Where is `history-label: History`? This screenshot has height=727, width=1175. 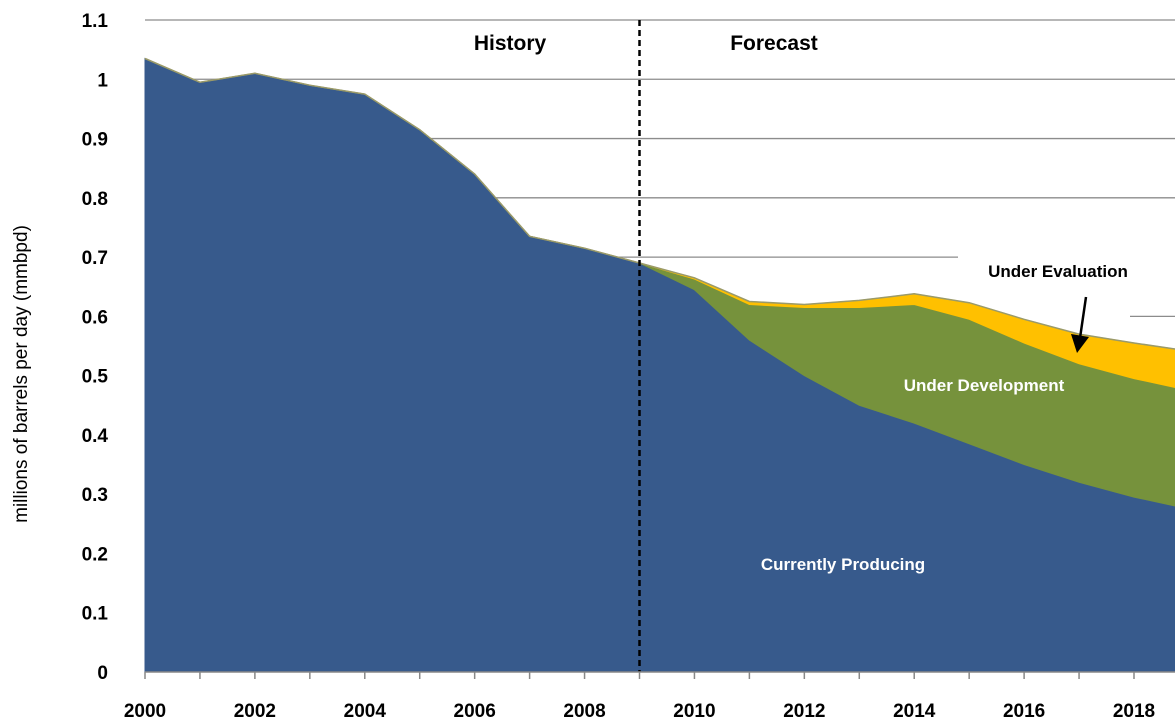
history-label: History is located at coordinates (510, 43).